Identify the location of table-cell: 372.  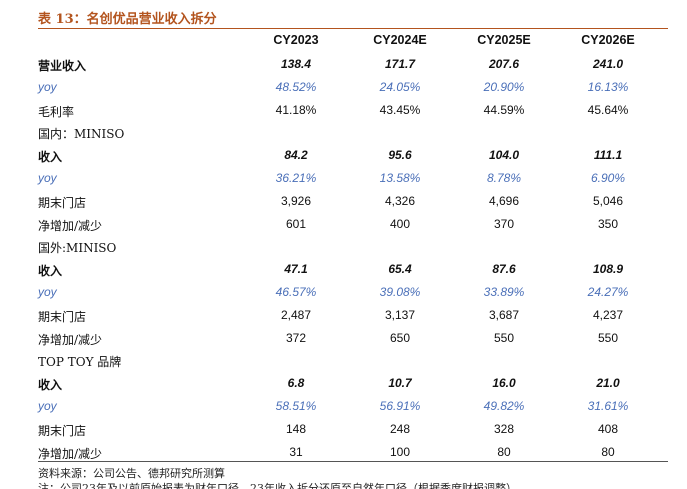
(296, 337).